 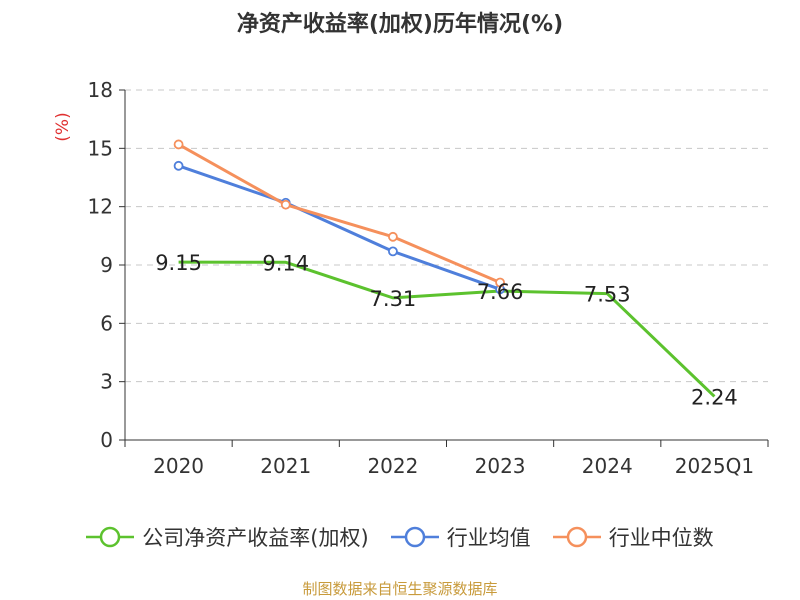 What do you see at coordinates (714, 397) in the screenshot?
I see `data-label: 2.24` at bounding box center [714, 397].